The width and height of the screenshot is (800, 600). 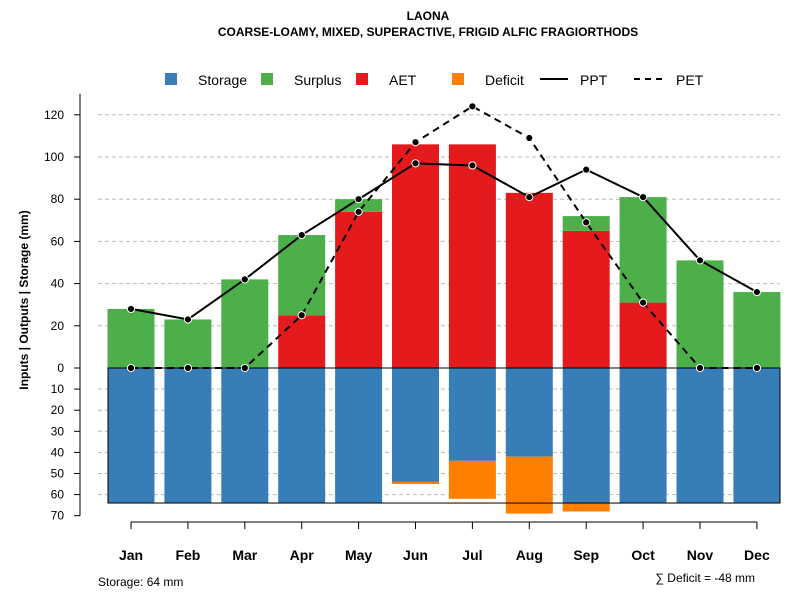 I want to click on pet-point-jun, so click(x=415, y=142).